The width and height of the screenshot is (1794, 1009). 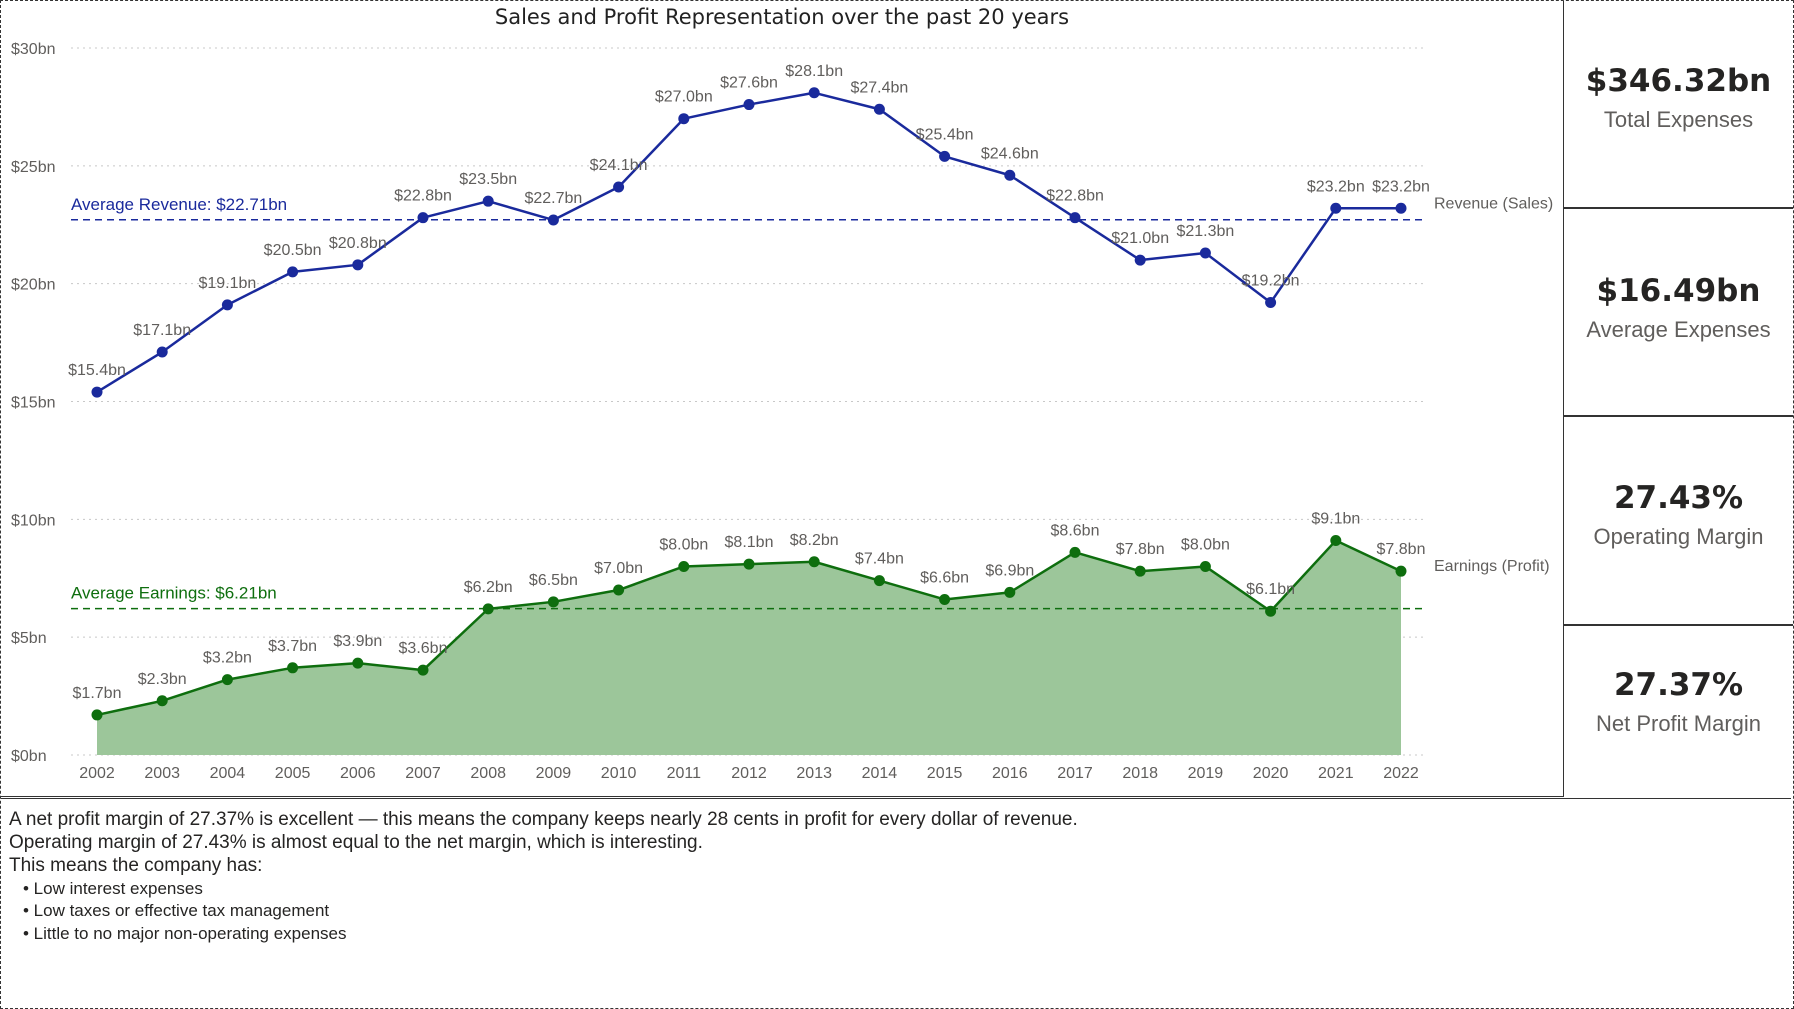 I want to click on revenue-point-2008, so click(x=488, y=201).